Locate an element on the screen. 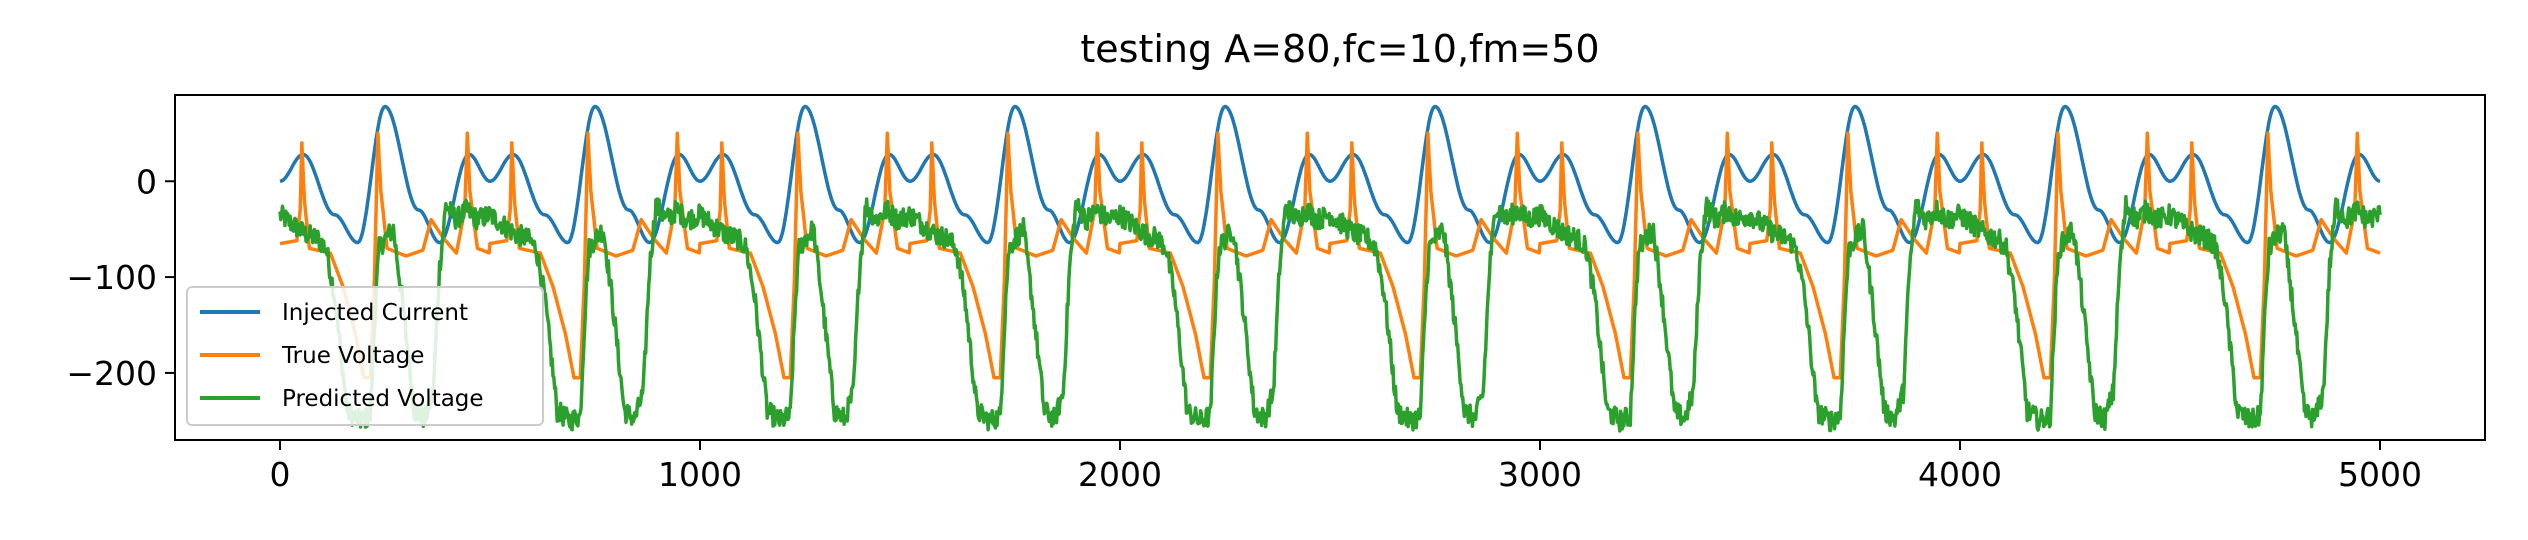 The height and width of the screenshot is (540, 2528). legend-box is located at coordinates (365, 356).